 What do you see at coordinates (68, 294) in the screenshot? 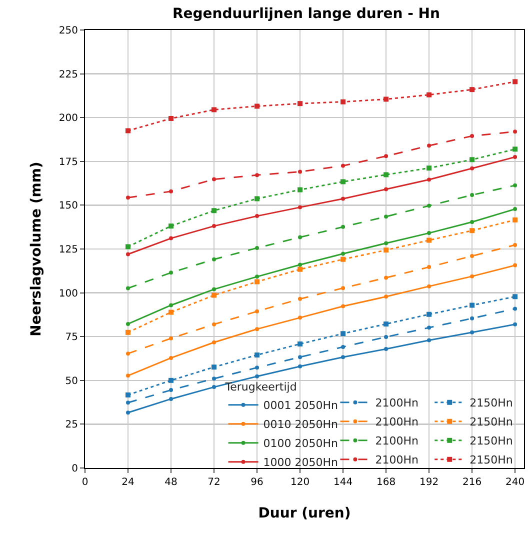
I see `y-tick-label: 100` at bounding box center [68, 294].